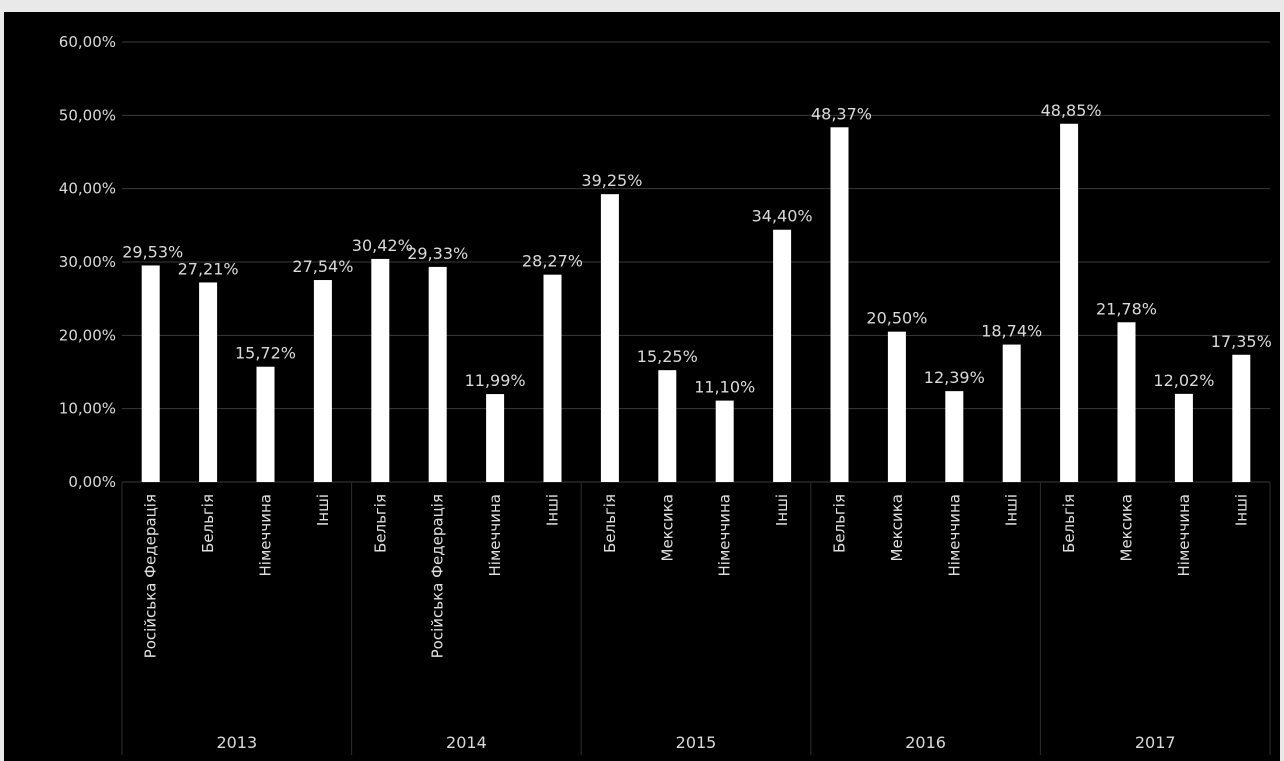  I want to click on data-label: 30,42%, so click(382, 245).